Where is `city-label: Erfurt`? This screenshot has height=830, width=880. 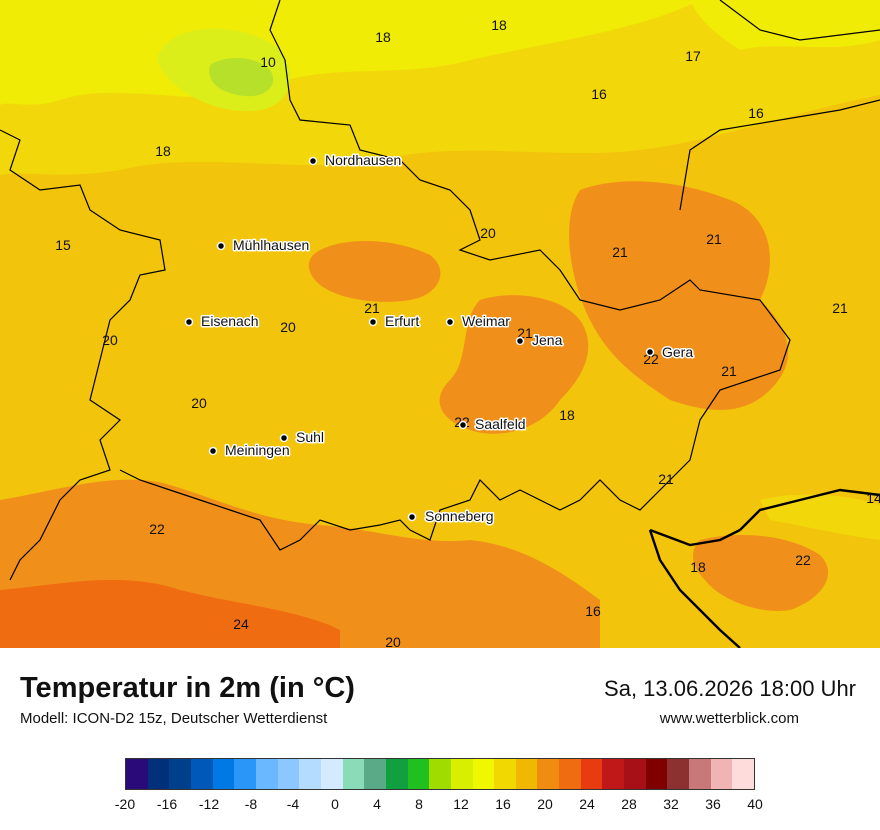
city-label: Erfurt is located at coordinates (402, 321).